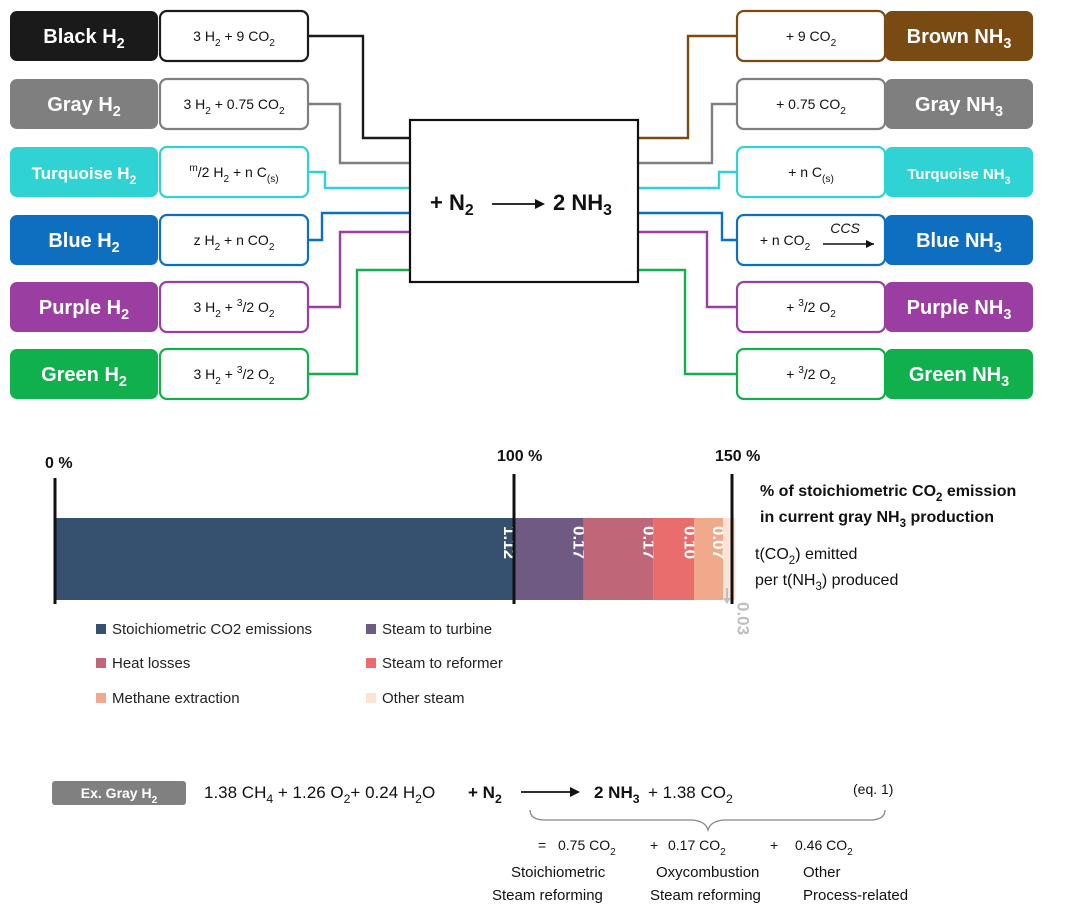 Image resolution: width=1072 pixels, height=905 pixels. I want to click on equation-badge: Ex. Gray H2, so click(119, 795).